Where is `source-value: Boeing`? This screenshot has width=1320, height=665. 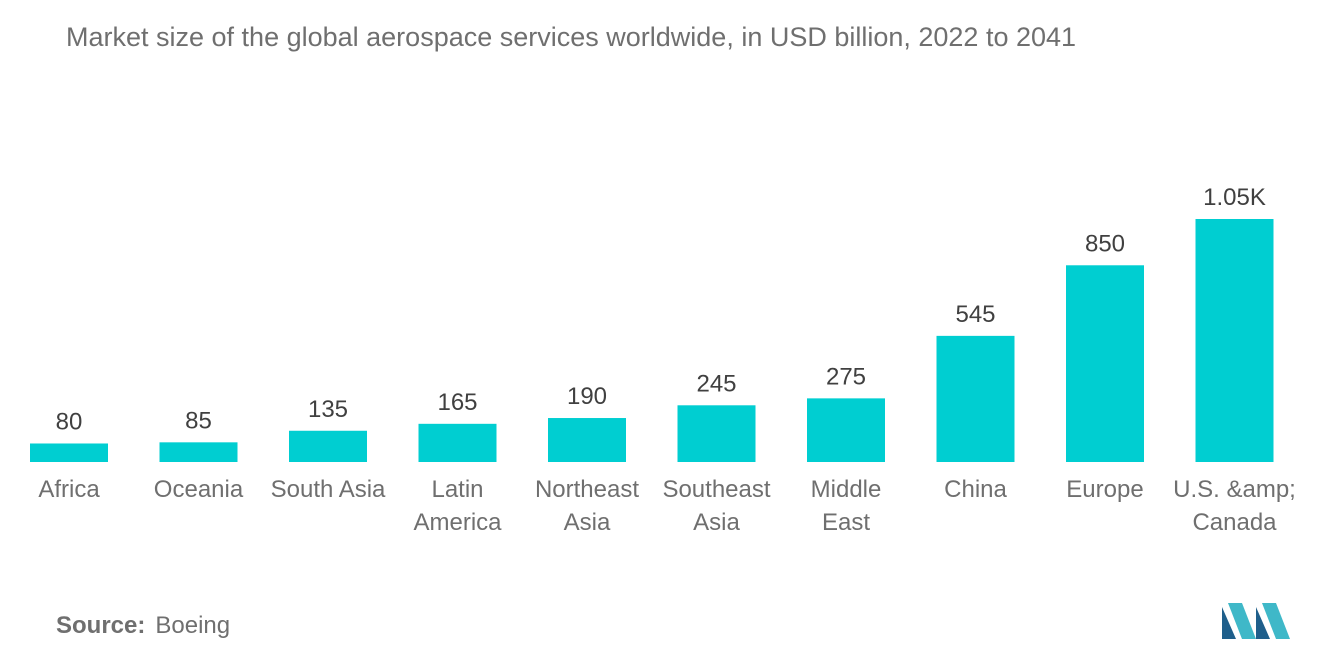
source-value: Boeing is located at coordinates (193, 625).